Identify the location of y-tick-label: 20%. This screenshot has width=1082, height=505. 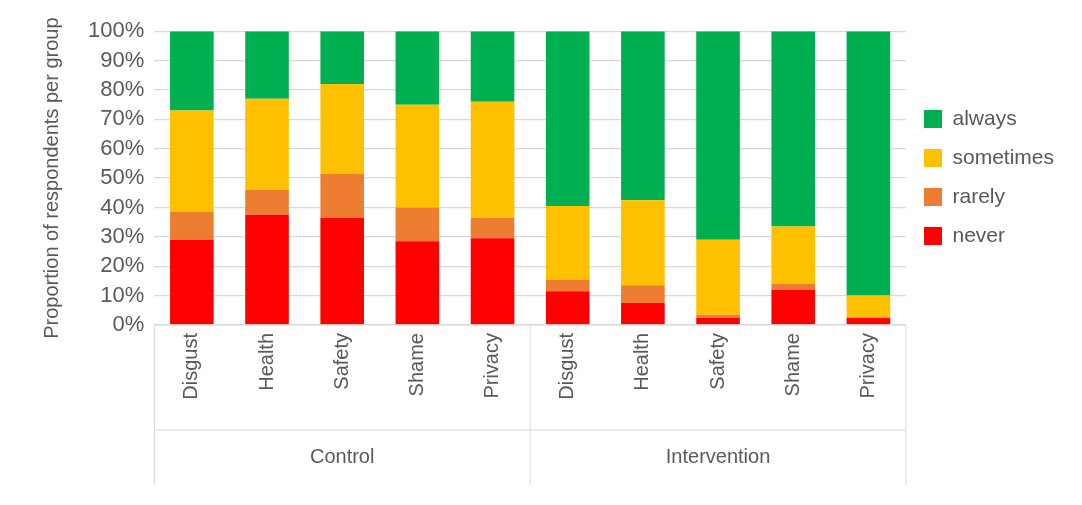
(122, 265).